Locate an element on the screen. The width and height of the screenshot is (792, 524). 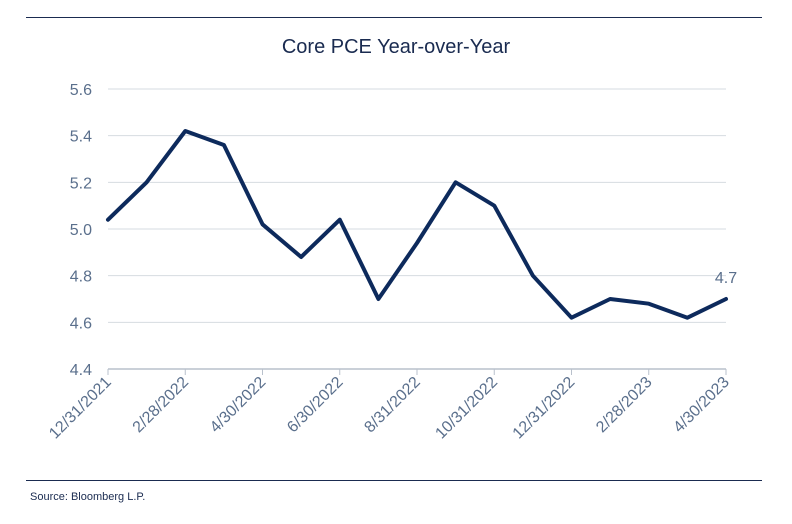
source-note: Source: Bloomberg L.P. is located at coordinates (88, 497).